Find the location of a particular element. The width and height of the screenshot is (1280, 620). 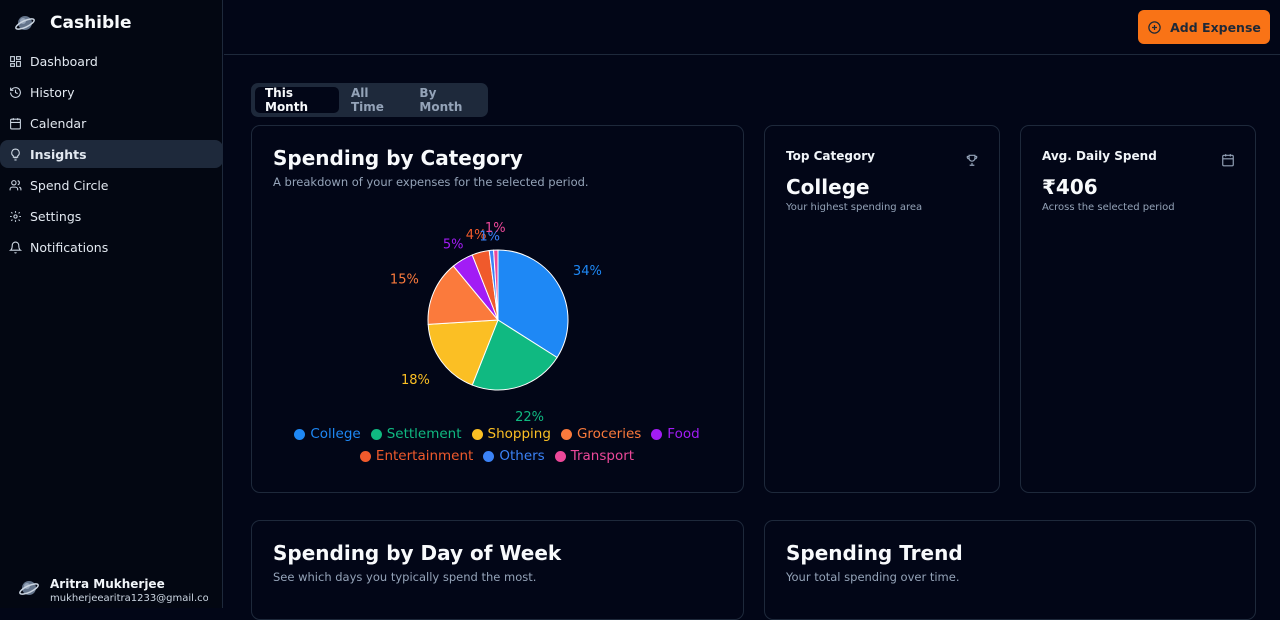

legend-item-settlement: Settlement is located at coordinates (416, 434).